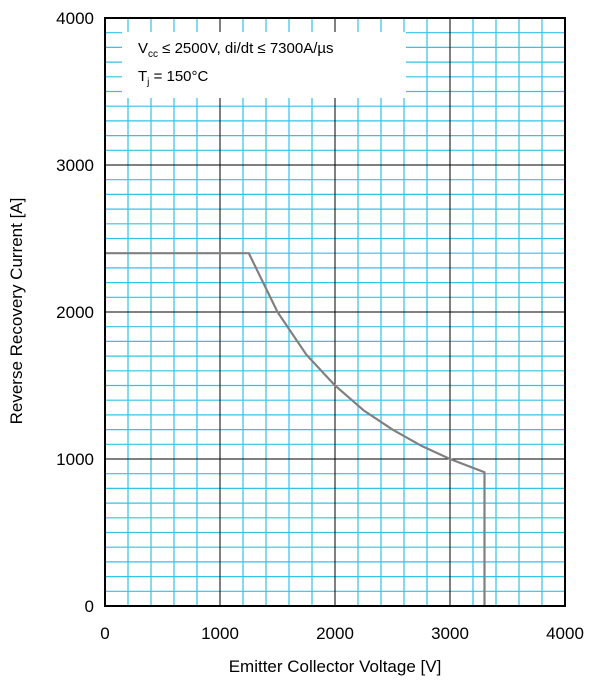 Image resolution: width=590 pixels, height=684 pixels. Describe the element at coordinates (147, 82) in the screenshot. I see `annotation-tj-subscript: j` at that location.